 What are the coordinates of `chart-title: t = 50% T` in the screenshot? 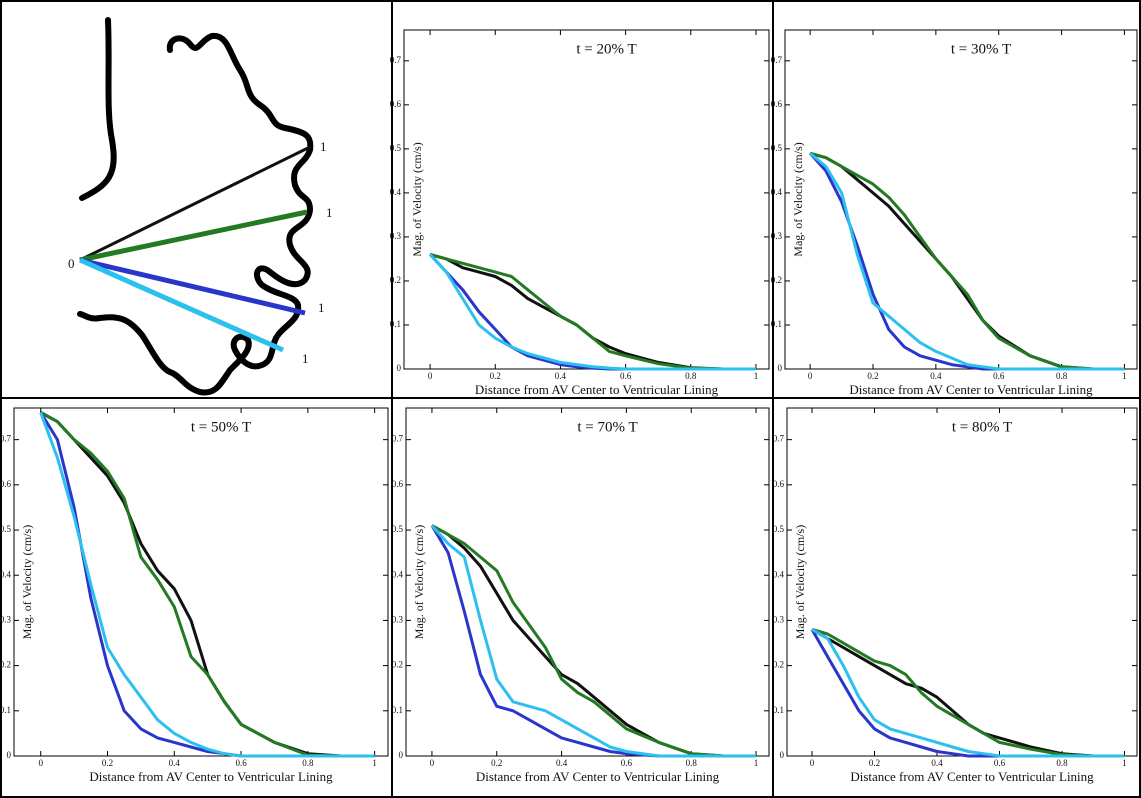 It's located at (221, 427).